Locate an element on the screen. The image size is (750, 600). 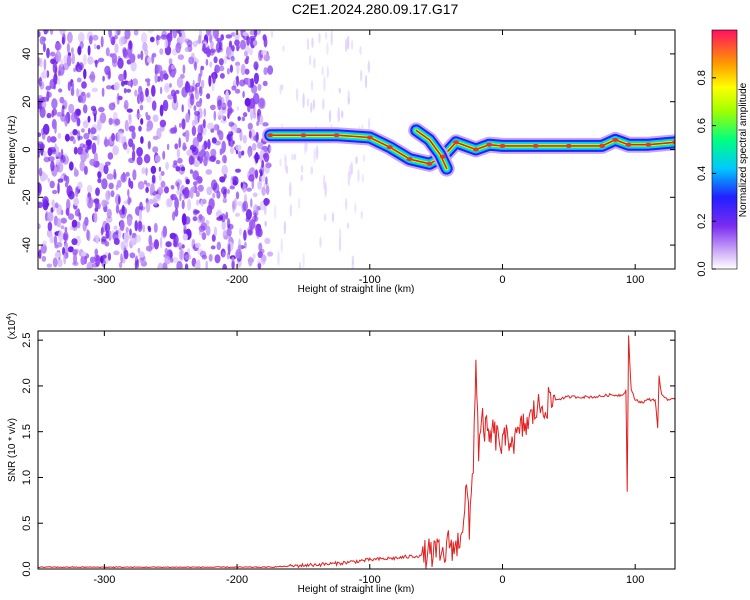
y-tick-label: 0.0 is located at coordinates (27, 568).